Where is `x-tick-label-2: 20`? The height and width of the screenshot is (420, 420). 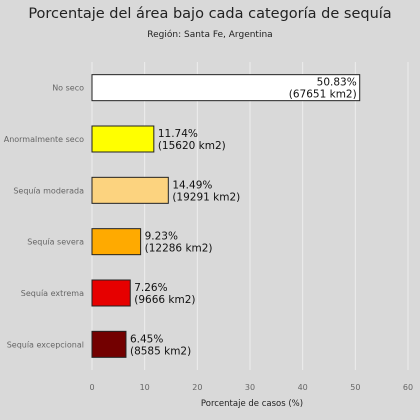 x-tick-label-2: 20 is located at coordinates (197, 387).